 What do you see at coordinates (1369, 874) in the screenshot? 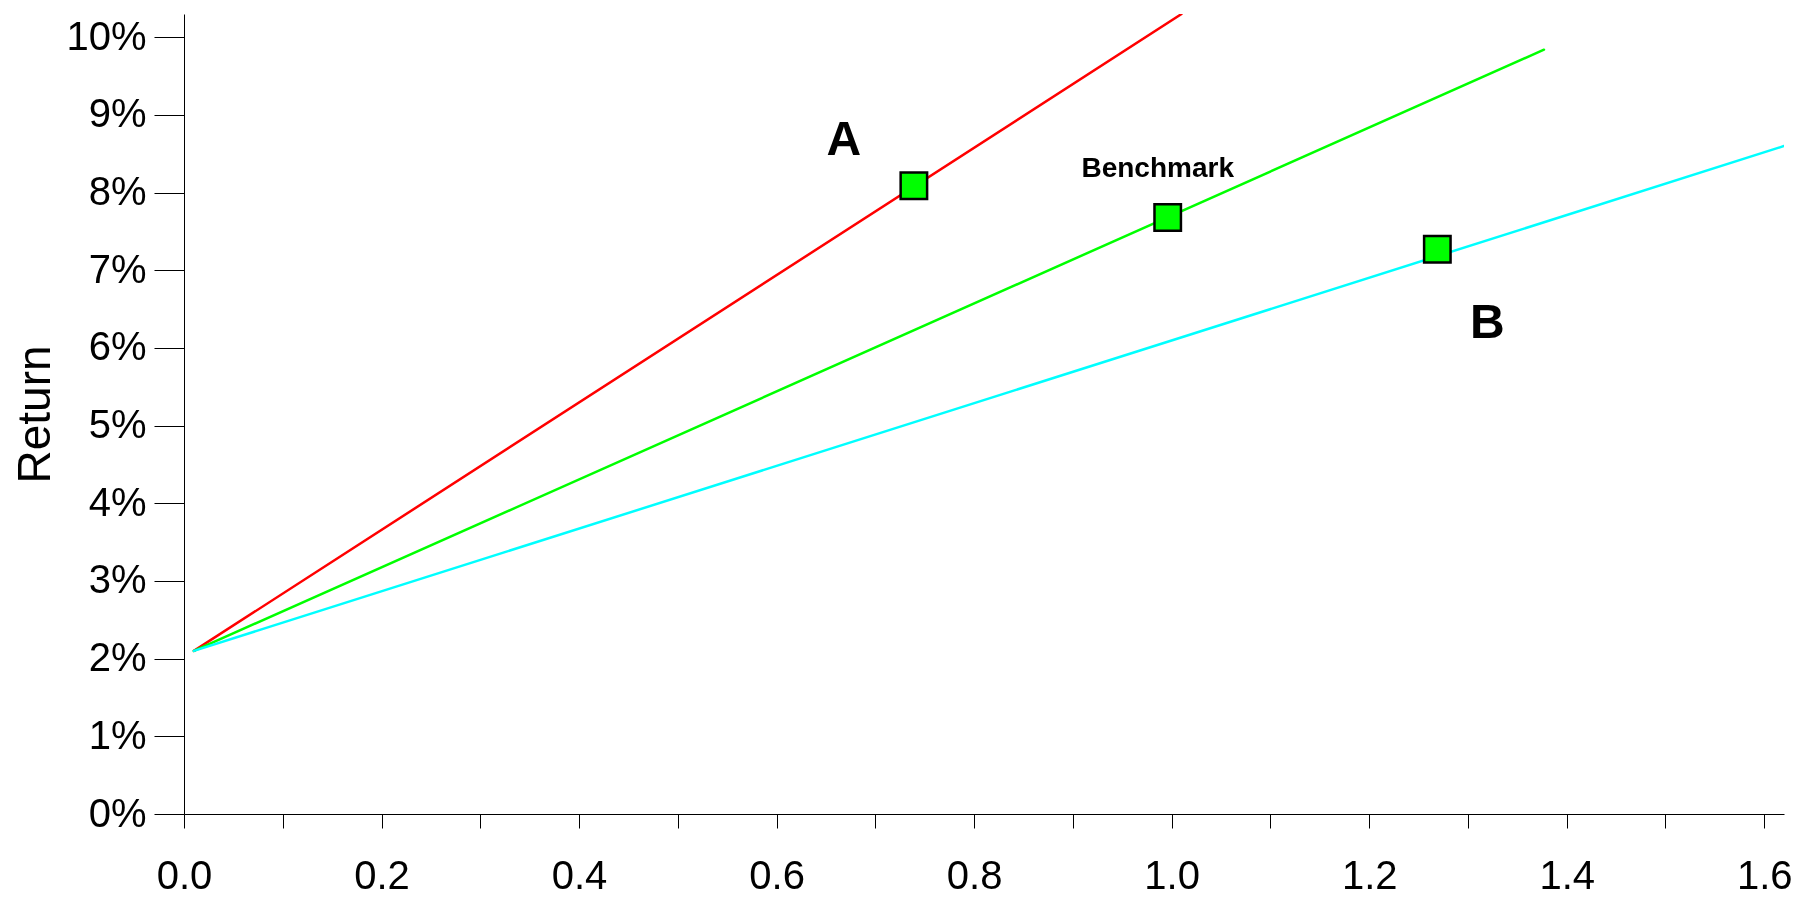
I see `x-tick-label: 1.2` at bounding box center [1369, 874].